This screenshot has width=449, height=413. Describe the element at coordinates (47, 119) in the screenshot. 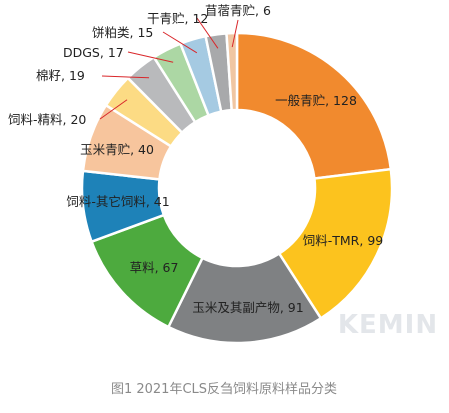

I see `data-label-7: 饲料-精料, 20` at that location.